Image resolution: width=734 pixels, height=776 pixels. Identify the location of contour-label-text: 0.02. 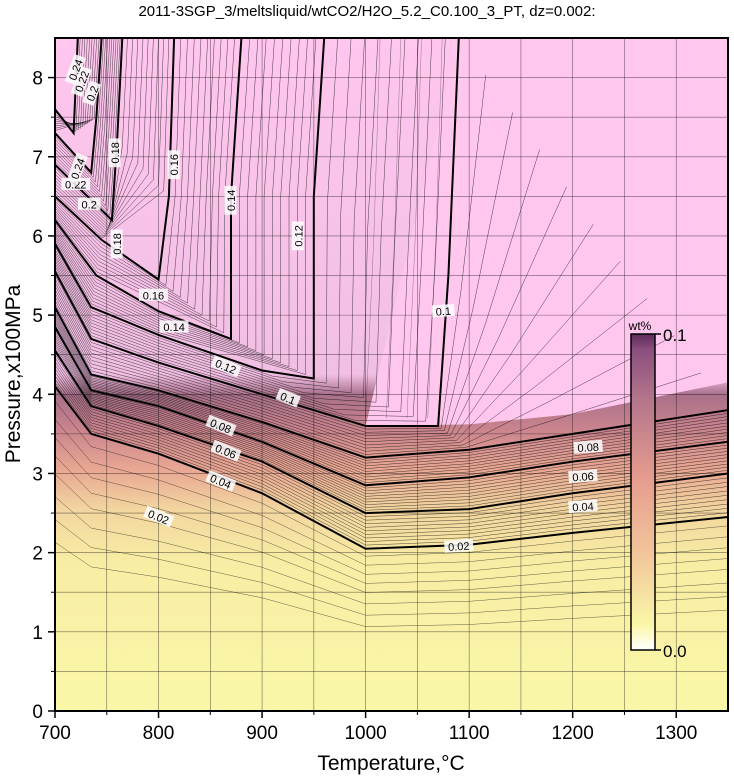
(459, 547).